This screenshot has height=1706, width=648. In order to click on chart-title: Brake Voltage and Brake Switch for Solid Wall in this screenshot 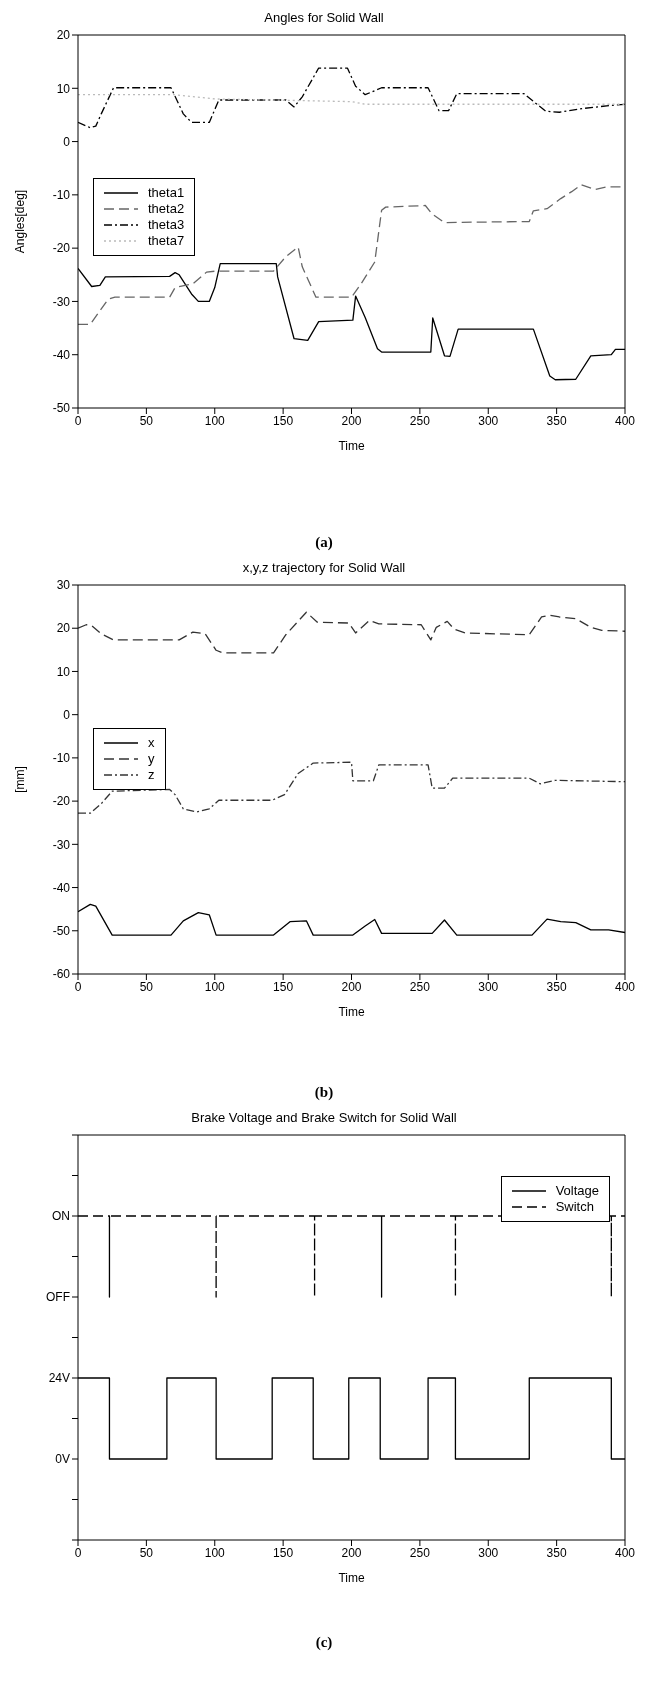, I will do `click(324, 1118)`.